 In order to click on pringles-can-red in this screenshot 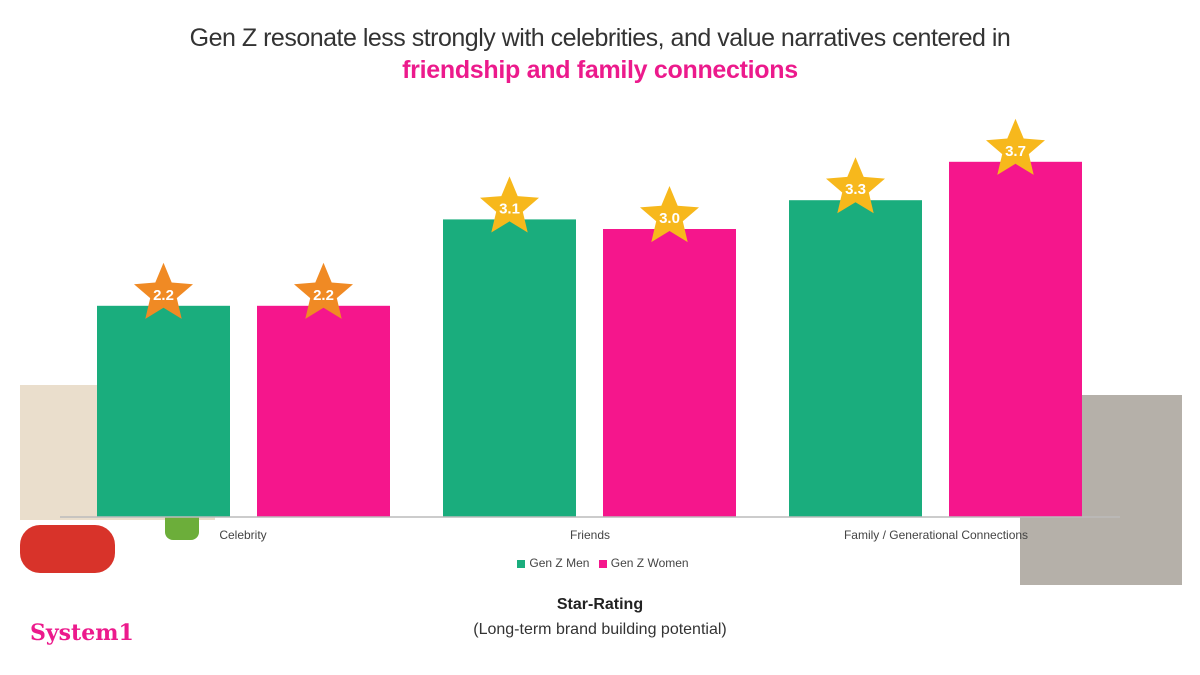, I will do `click(67, 549)`.